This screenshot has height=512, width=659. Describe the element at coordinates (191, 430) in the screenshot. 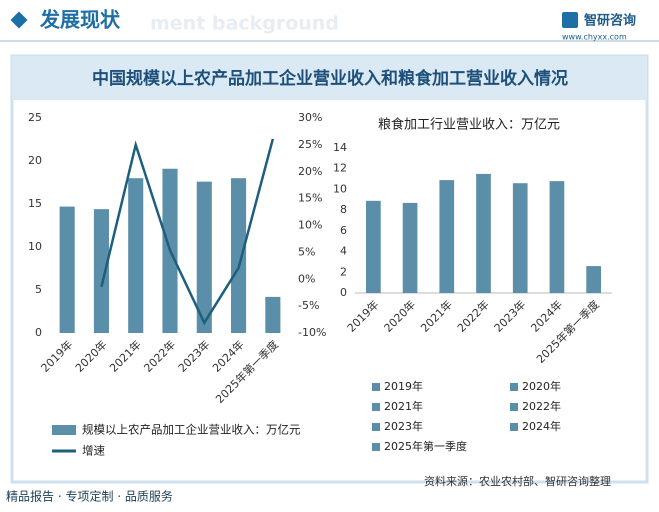

I see `legend-label: 规模以上农产品加工企业营业收入：万亿元` at that location.